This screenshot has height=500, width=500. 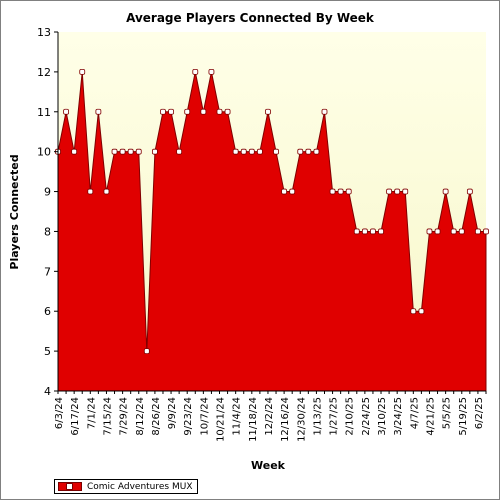 What do you see at coordinates (301, 419) in the screenshot?
I see `x-tick-label: 12/30/24` at bounding box center [301, 419].